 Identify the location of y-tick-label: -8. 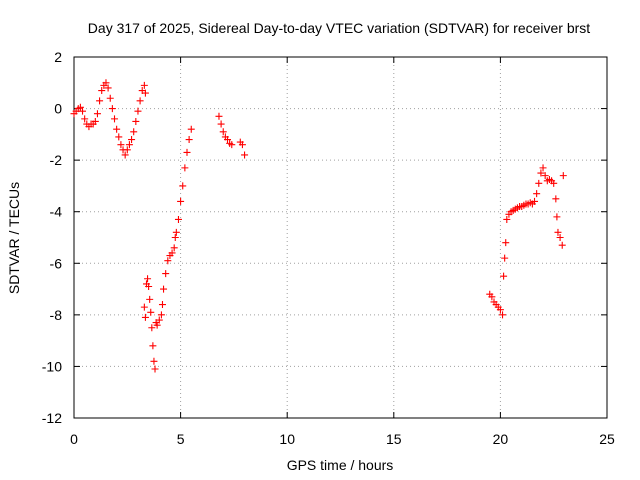
(56, 315).